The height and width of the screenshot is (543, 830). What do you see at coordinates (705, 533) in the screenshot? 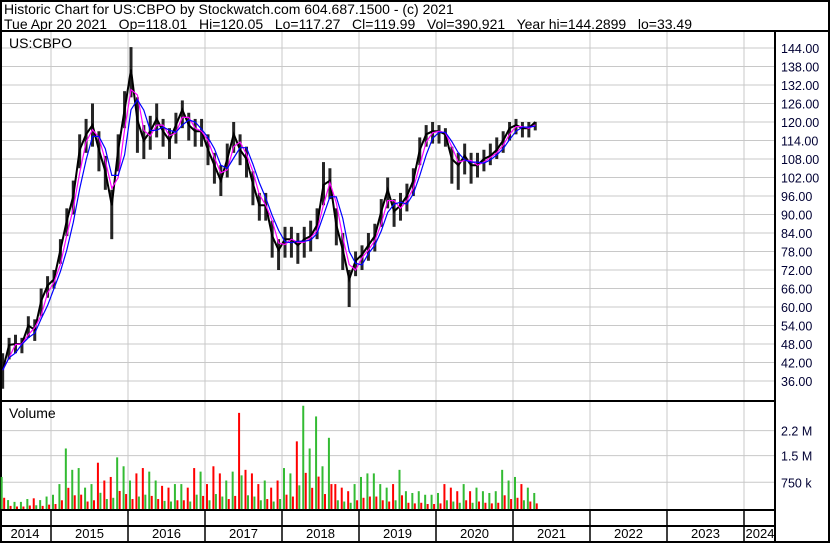
I see `year-label: 2023` at bounding box center [705, 533].